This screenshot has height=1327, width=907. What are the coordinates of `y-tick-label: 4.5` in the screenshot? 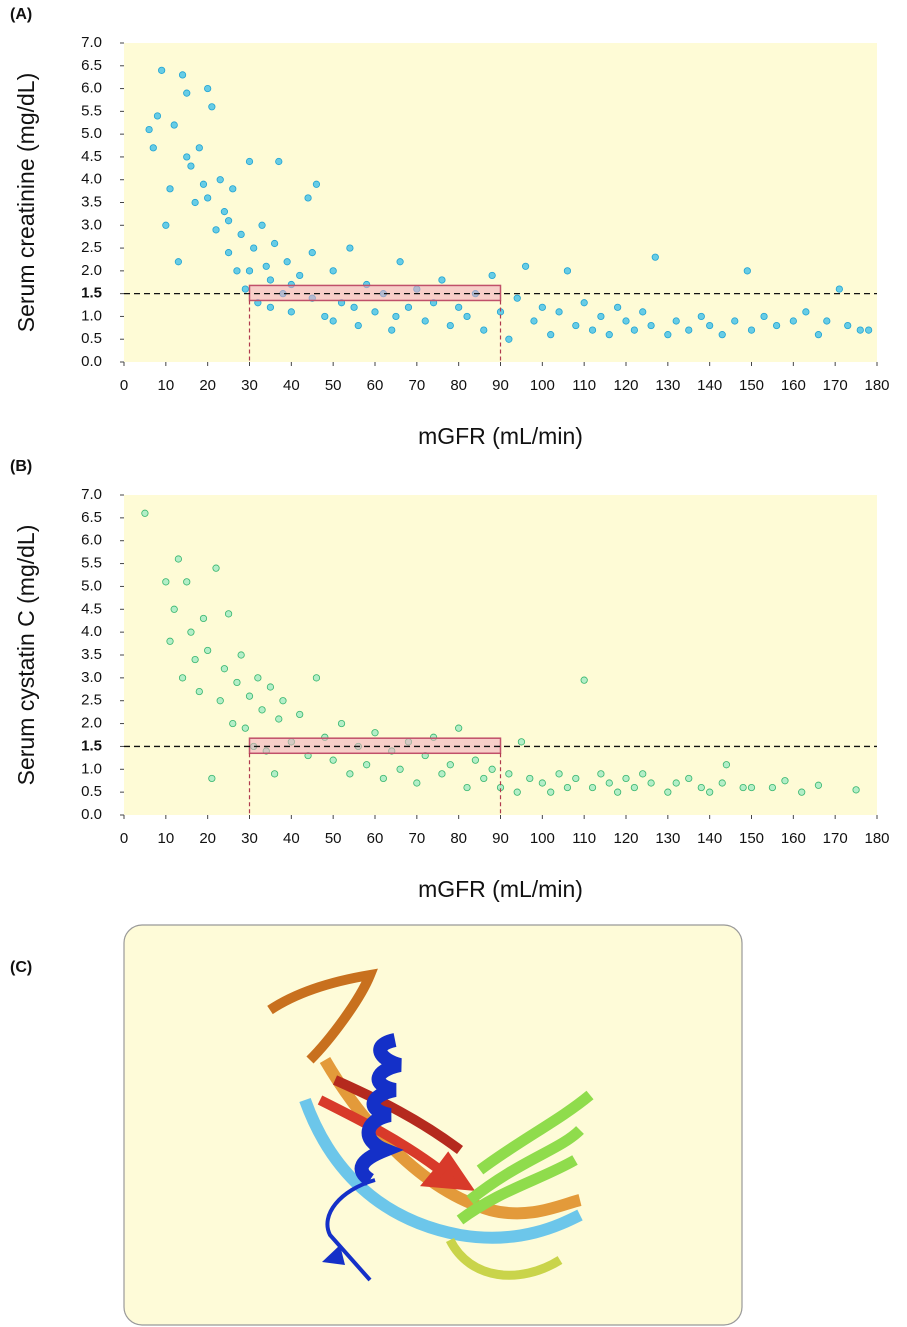 It's located at (91, 156).